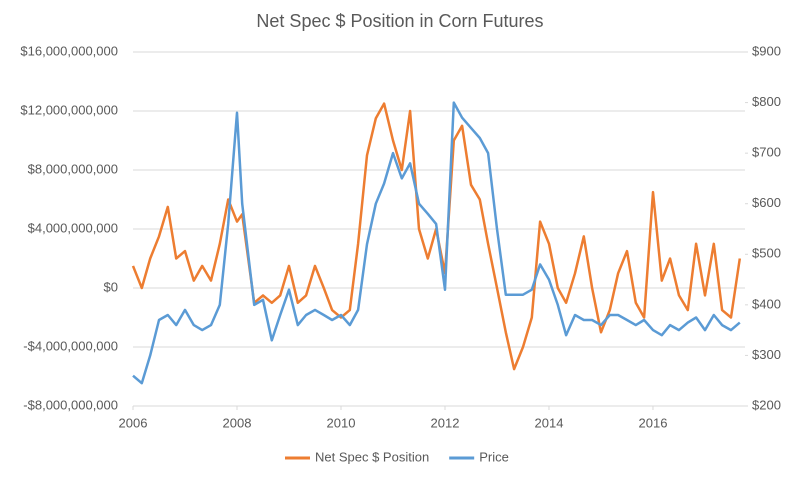 This screenshot has height=480, width=799. Describe the element at coordinates (766, 354) in the screenshot. I see `y2-tick-label: $300` at that location.